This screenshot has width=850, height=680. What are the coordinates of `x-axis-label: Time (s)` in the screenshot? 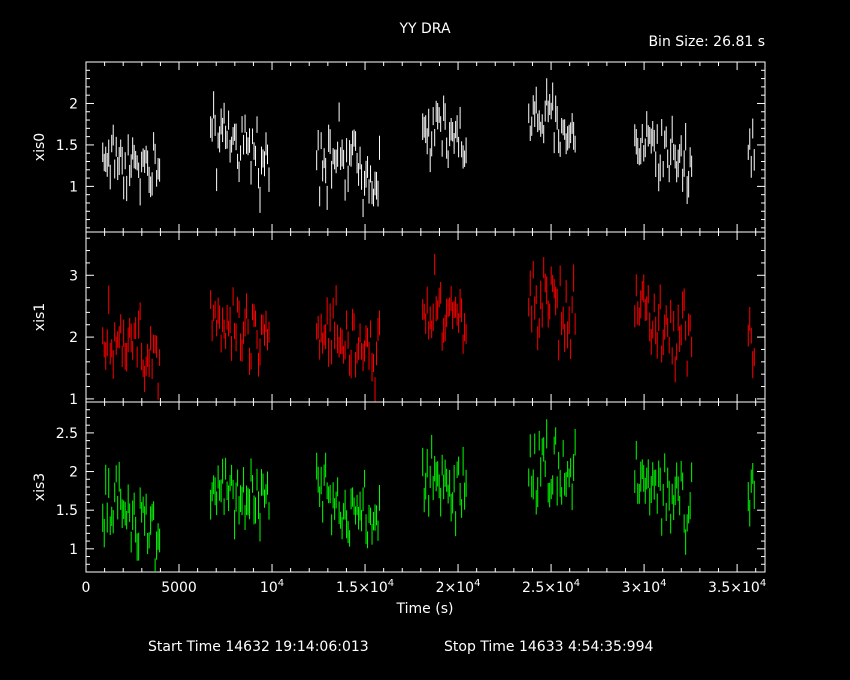 It's located at (425, 609).